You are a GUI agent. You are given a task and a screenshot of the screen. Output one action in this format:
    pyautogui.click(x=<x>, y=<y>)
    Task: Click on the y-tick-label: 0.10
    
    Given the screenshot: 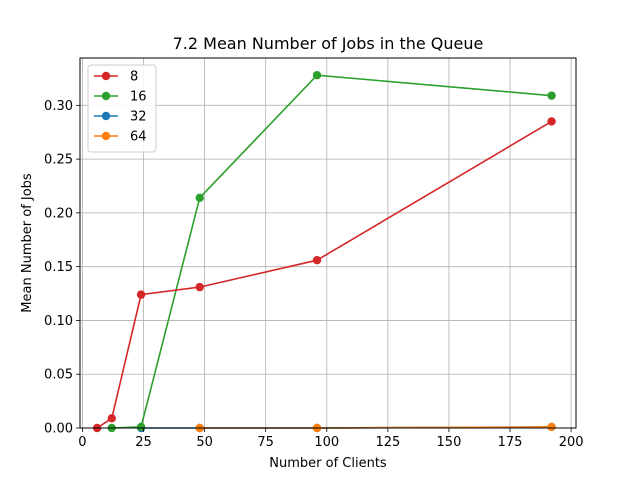 What is the action you would take?
    pyautogui.click(x=58, y=321)
    